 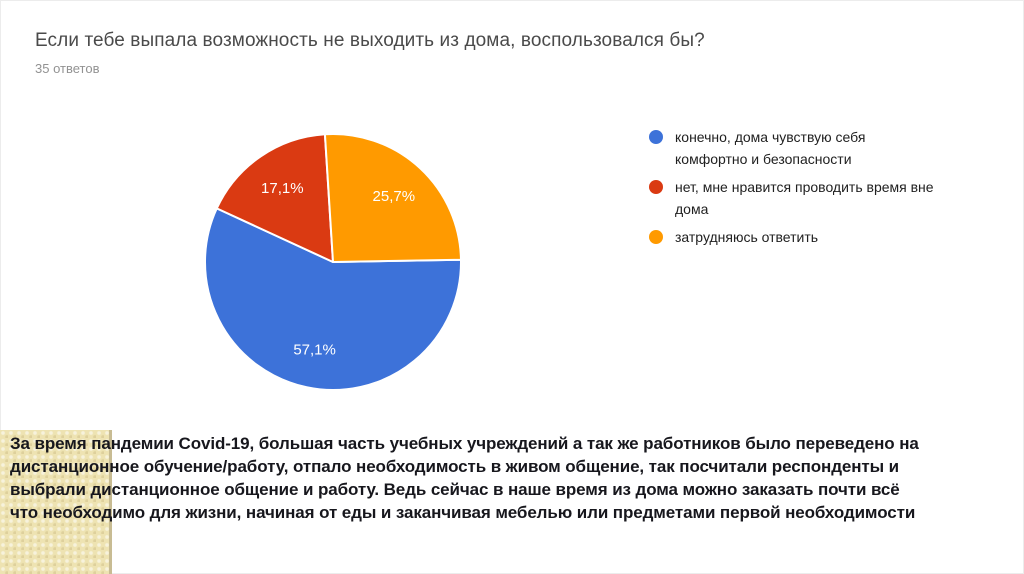 I want to click on pie-slice-label: 25,7%, so click(x=394, y=196).